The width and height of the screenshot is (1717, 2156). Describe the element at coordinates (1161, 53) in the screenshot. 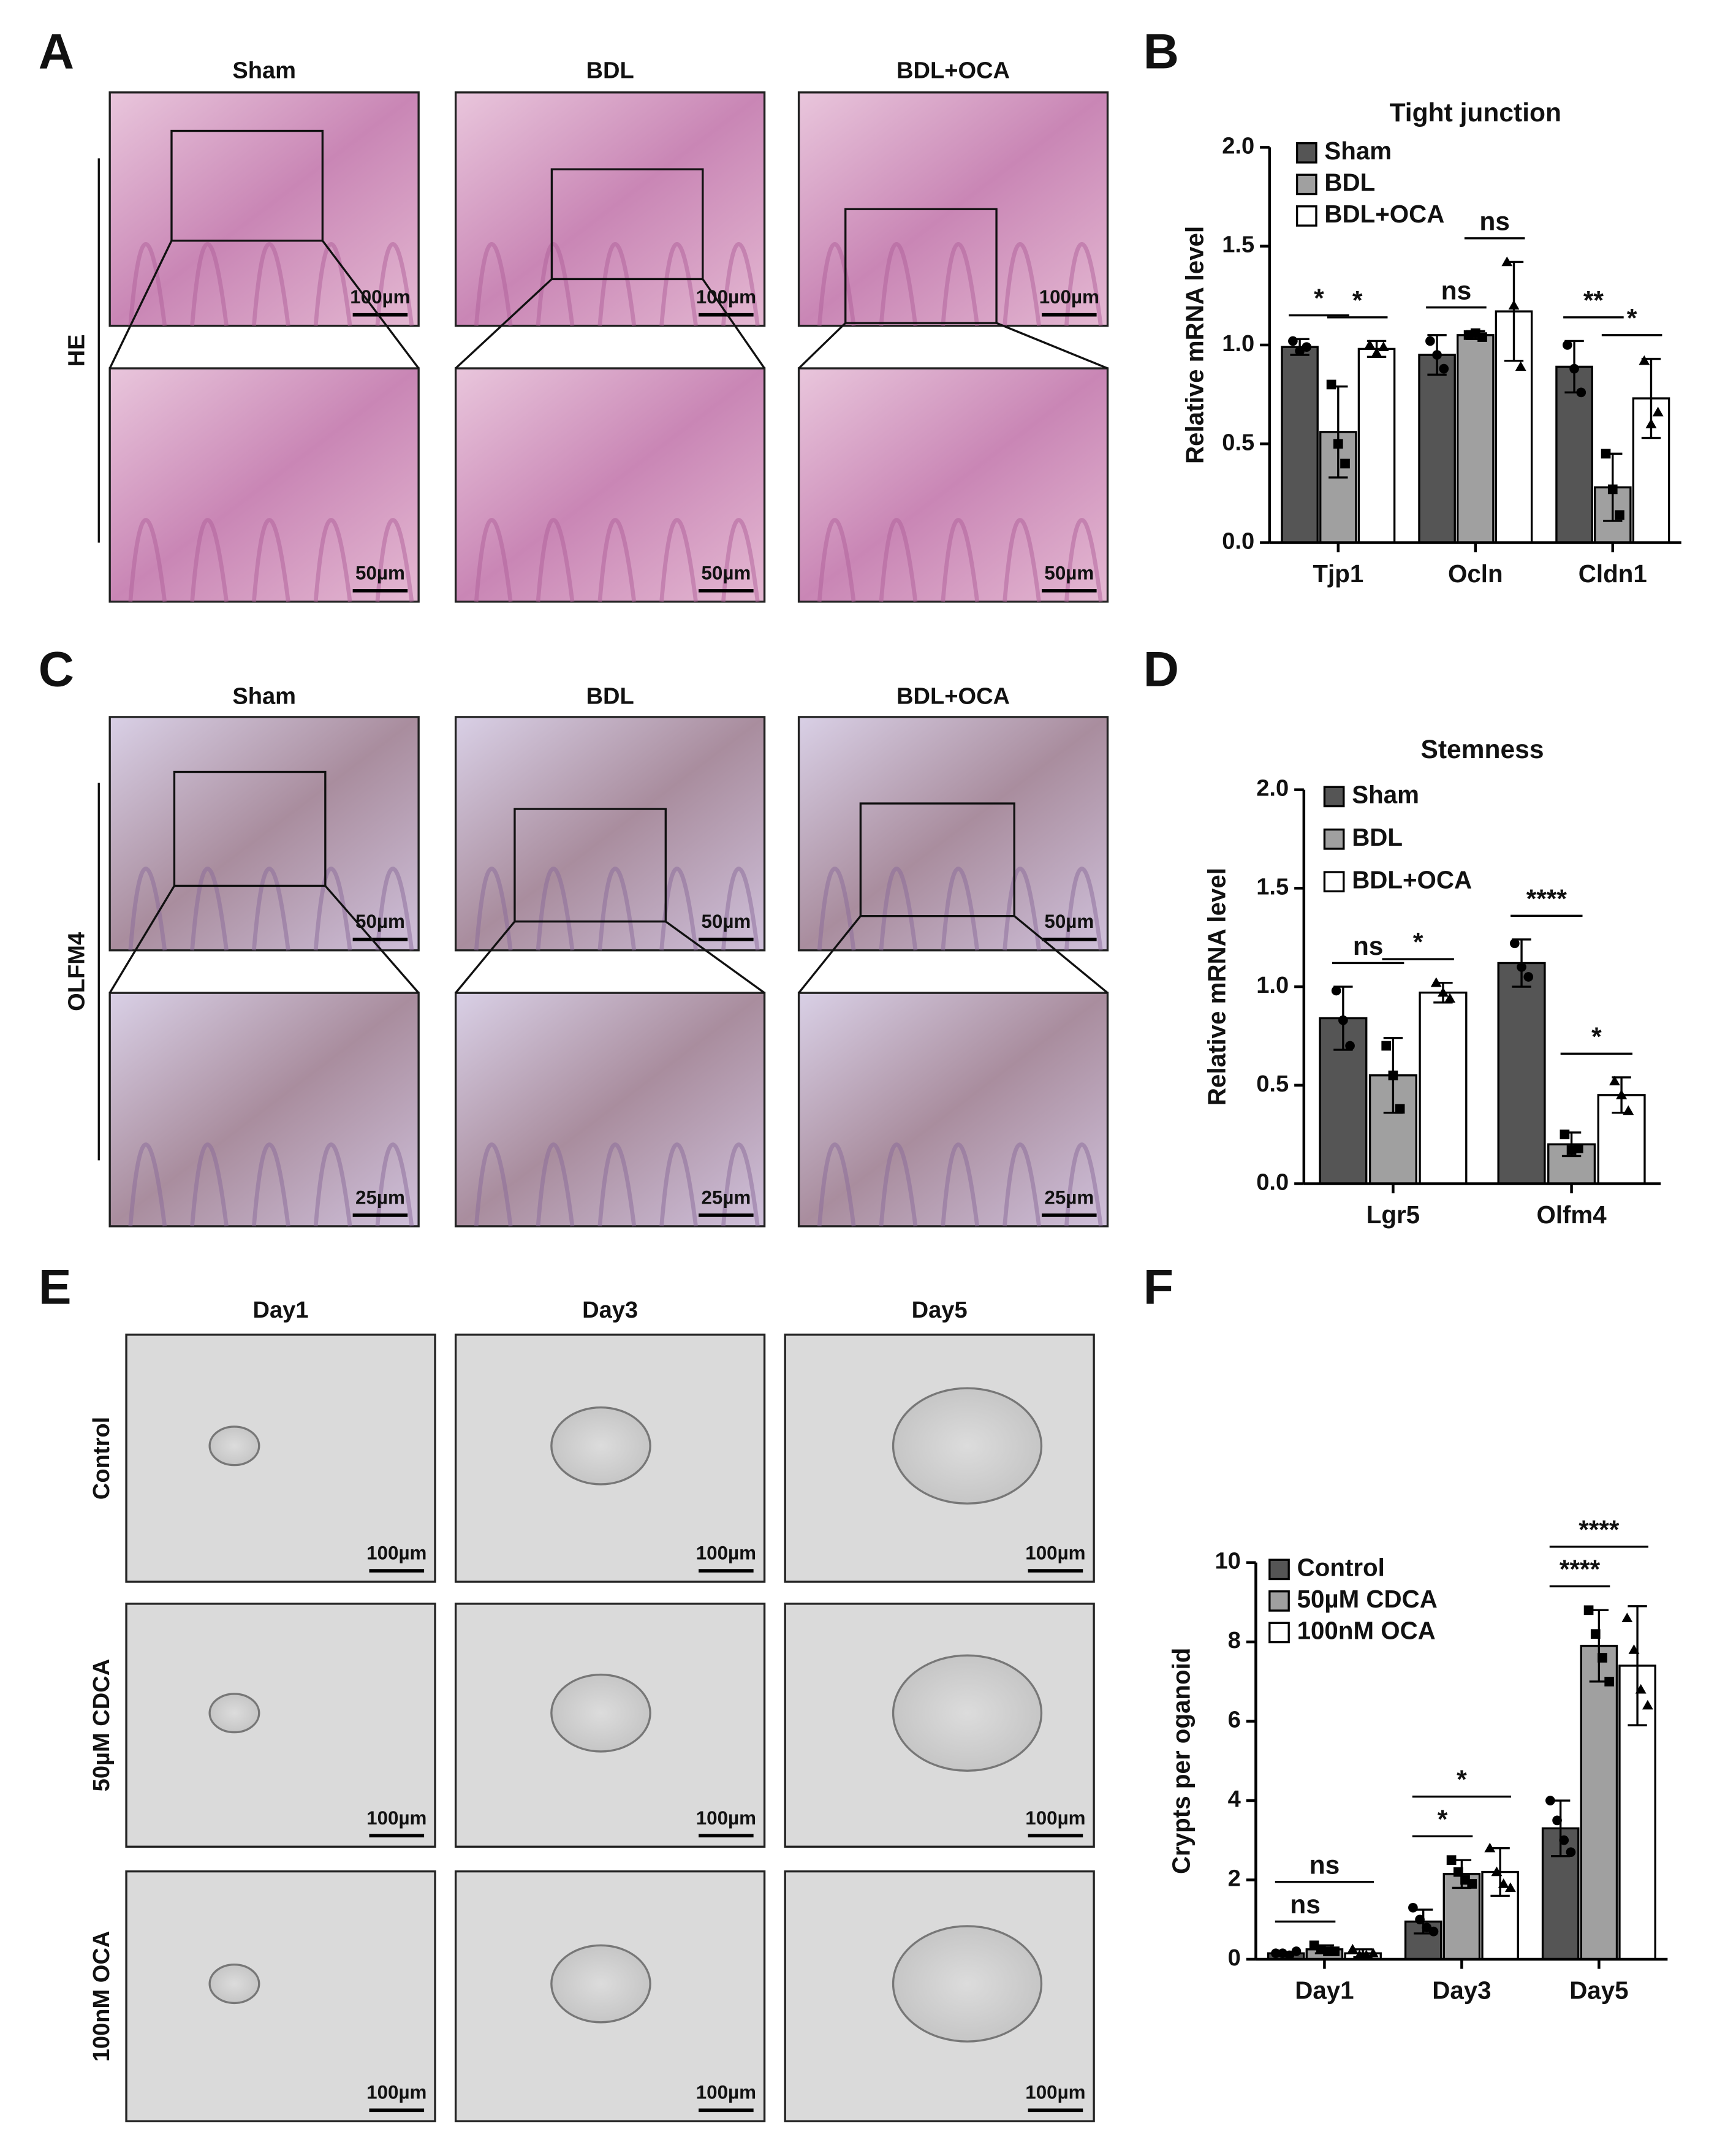

I see `panel-label: B` at that location.